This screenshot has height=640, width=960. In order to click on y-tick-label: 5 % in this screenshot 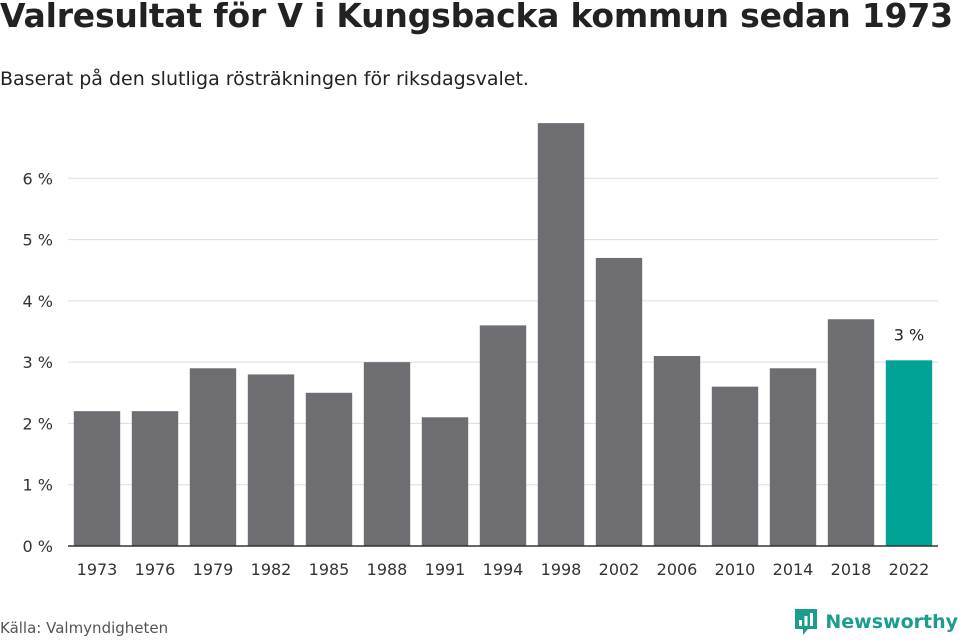, I will do `click(38, 240)`.